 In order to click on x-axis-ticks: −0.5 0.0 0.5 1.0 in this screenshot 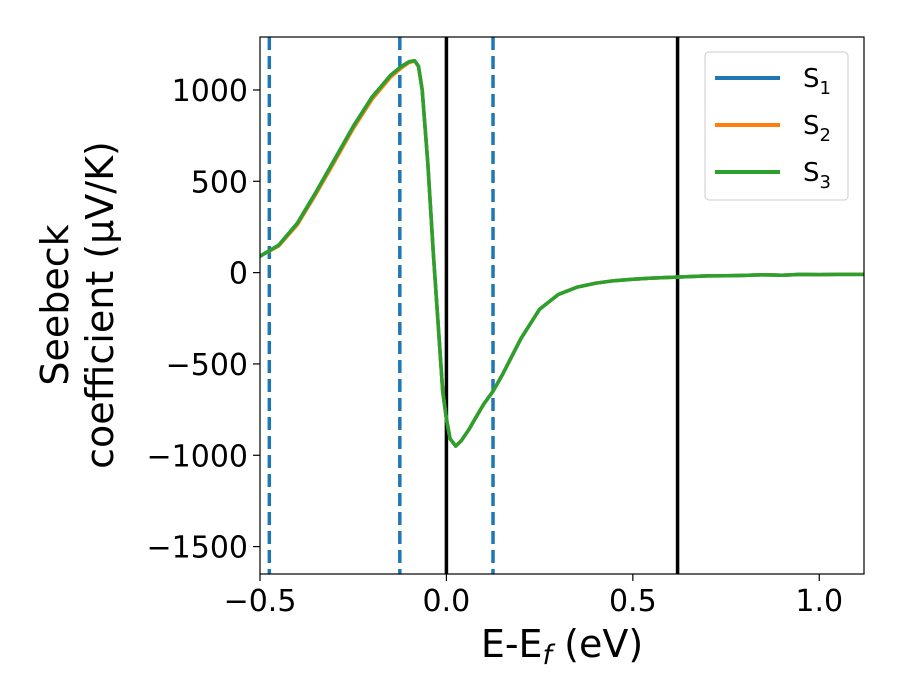, I will do `click(533, 596)`.